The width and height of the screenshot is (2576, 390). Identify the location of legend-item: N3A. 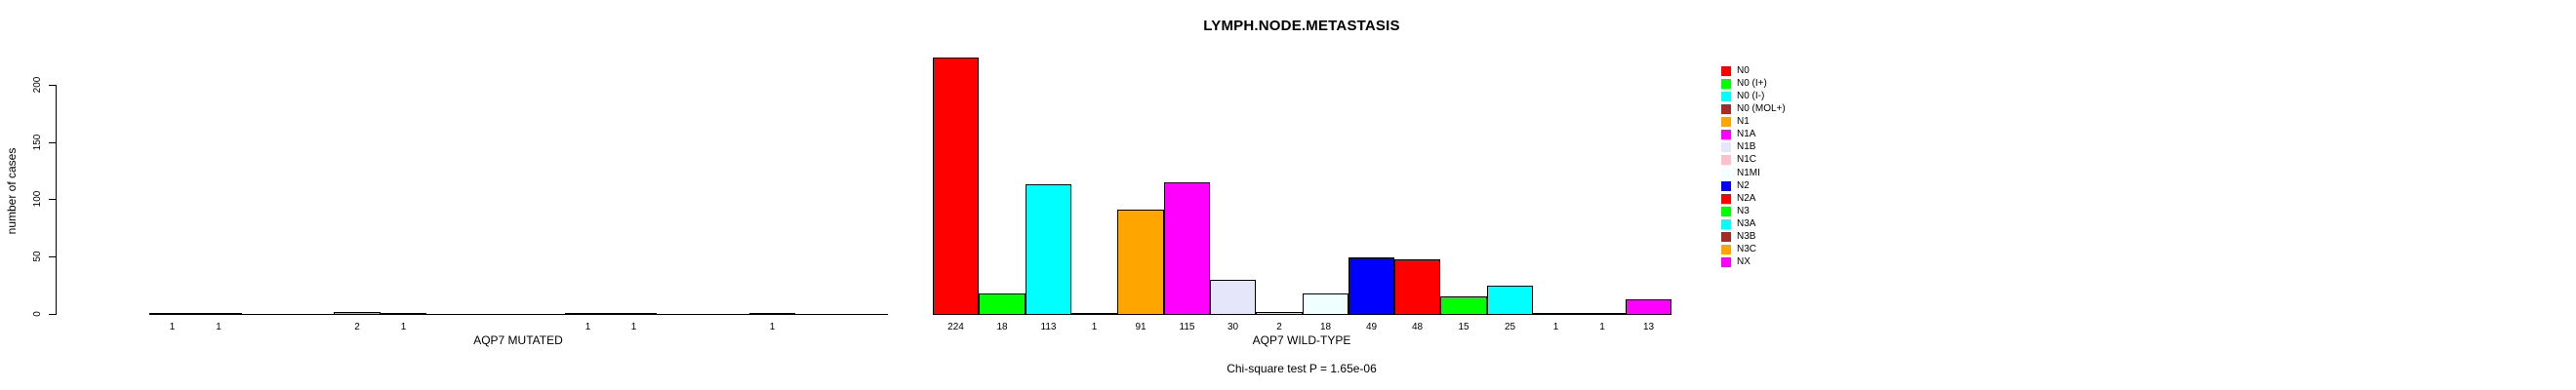
(1738, 223).